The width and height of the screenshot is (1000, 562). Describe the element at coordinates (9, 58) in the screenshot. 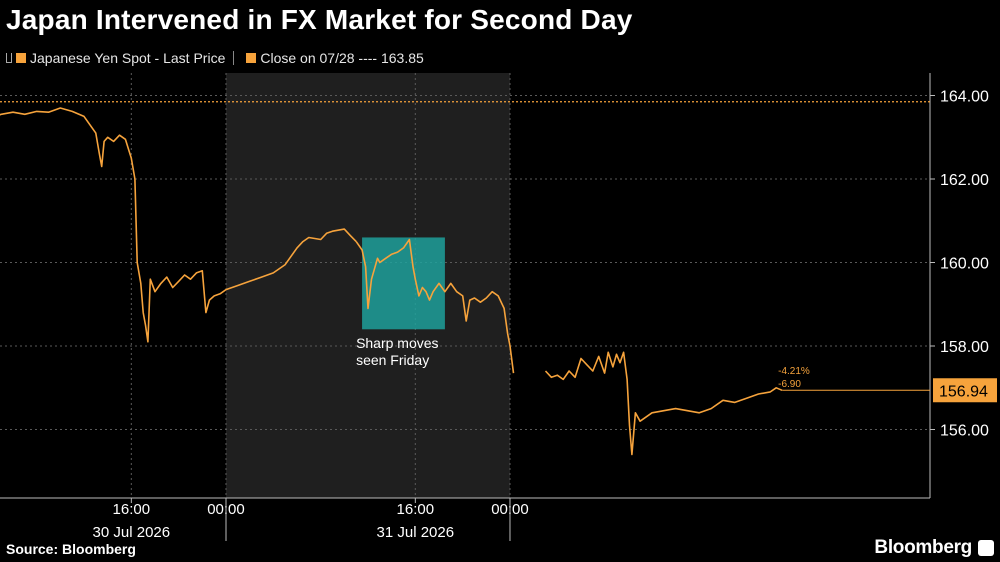

I see `series-toggle-icon` at that location.